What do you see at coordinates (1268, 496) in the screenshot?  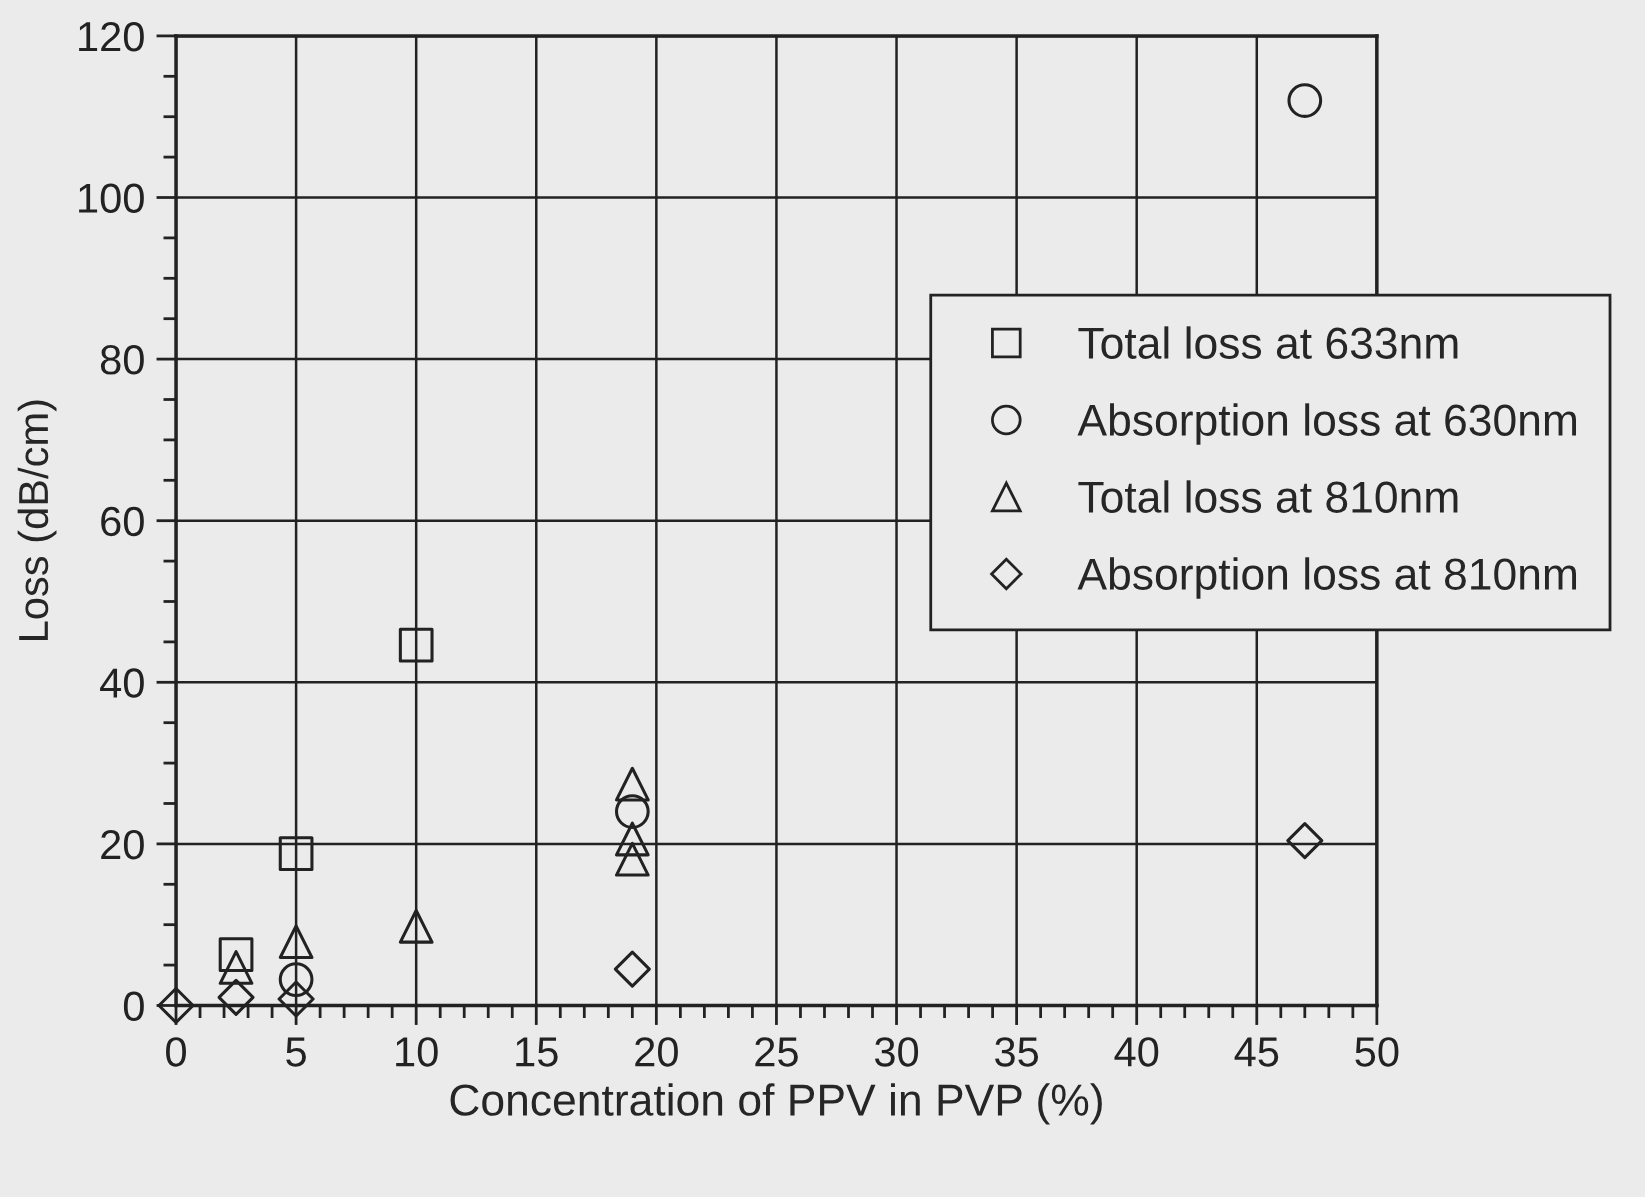 I see `legend-label: Total loss at 810nm` at bounding box center [1268, 496].